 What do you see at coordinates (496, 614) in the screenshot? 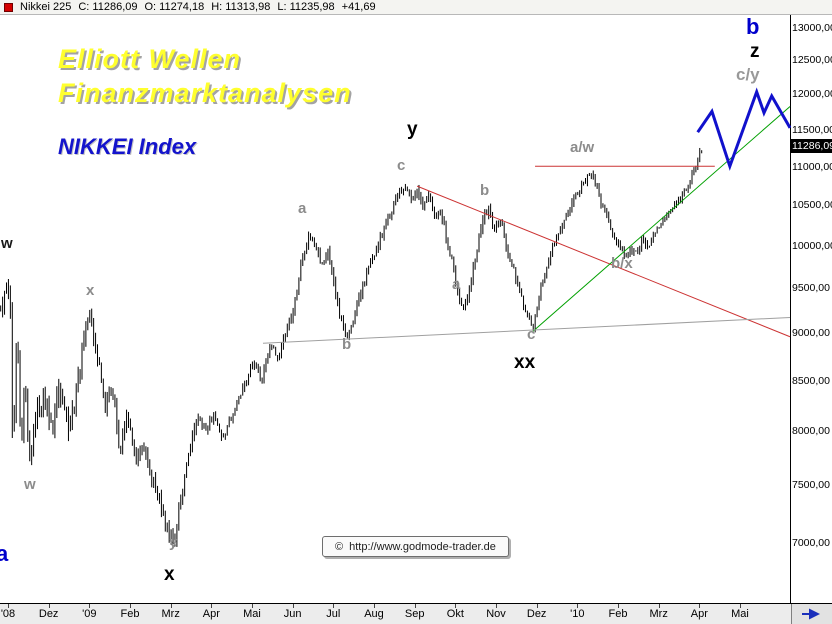
I see `x-axis-label: Nov` at bounding box center [496, 614].